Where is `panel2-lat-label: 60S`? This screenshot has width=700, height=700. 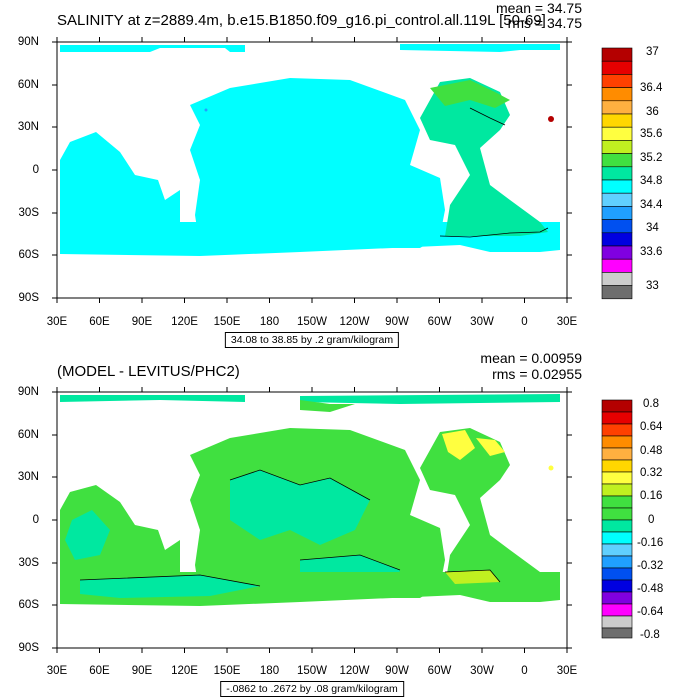 panel2-lat-label: 60S is located at coordinates (28, 605).